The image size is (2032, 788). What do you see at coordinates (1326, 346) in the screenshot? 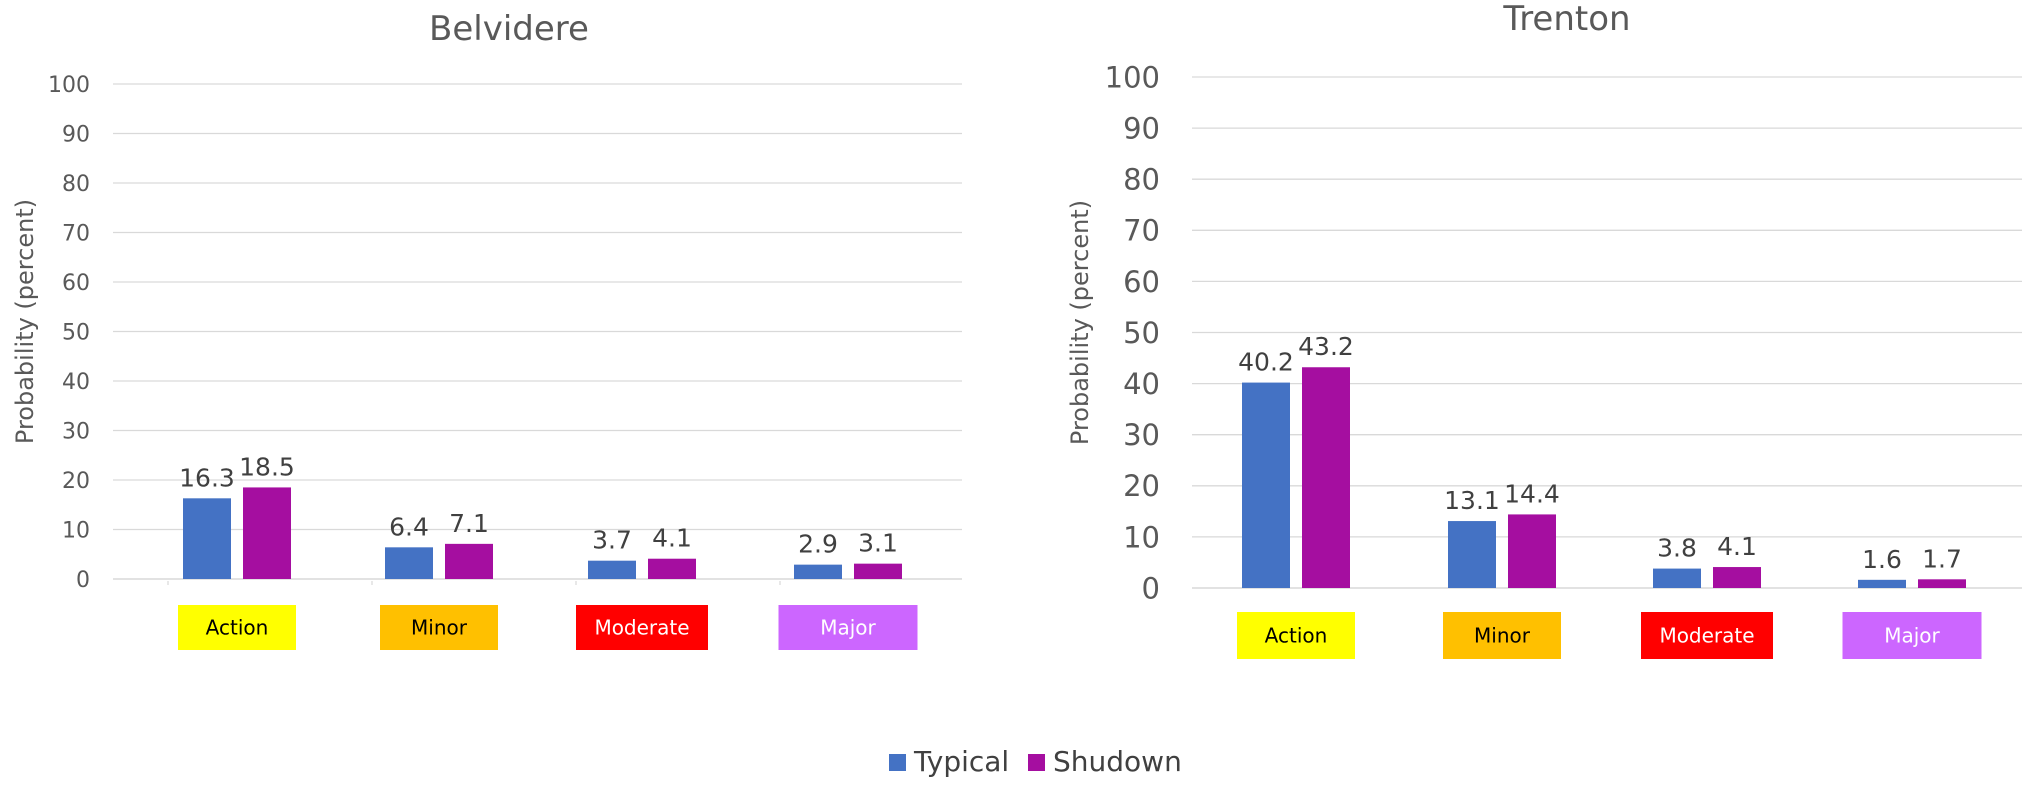
I see `data-label: 43.2` at bounding box center [1326, 346].